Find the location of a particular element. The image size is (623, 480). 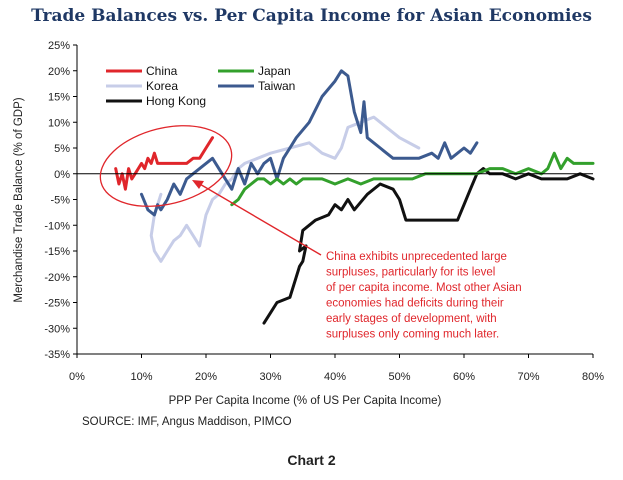

x-tick-label: 70% is located at coordinates (528, 377).